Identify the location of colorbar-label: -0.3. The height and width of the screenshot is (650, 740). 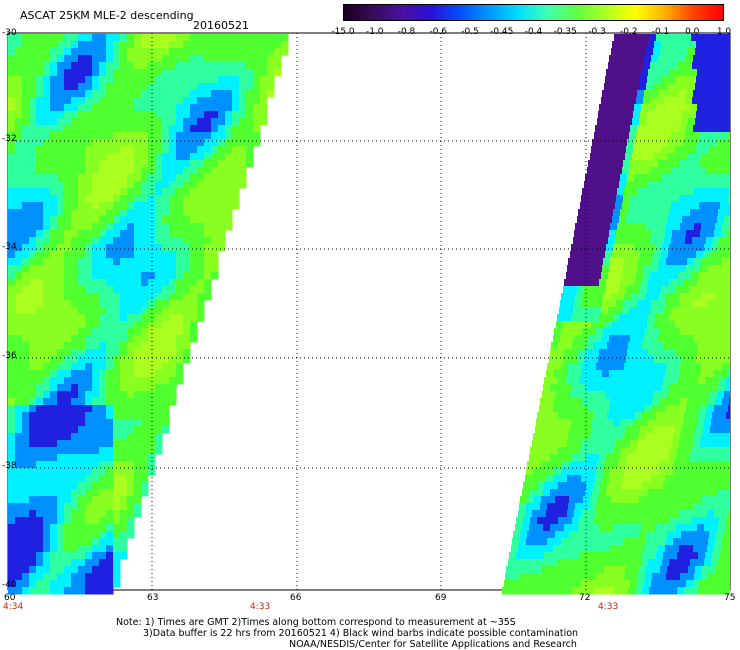
(597, 32).